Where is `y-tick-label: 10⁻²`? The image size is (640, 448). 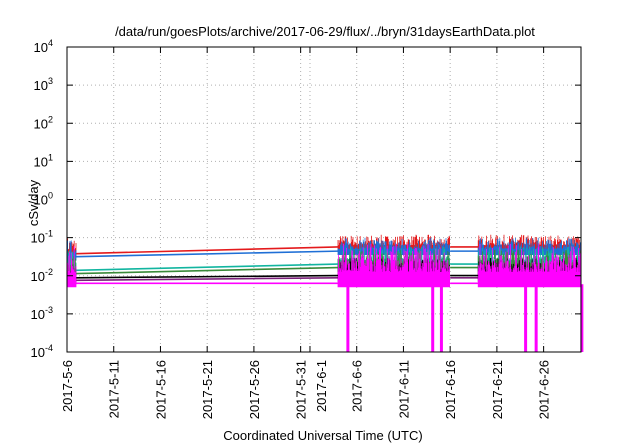
y-tick-label: 10⁻² is located at coordinates (42, 275).